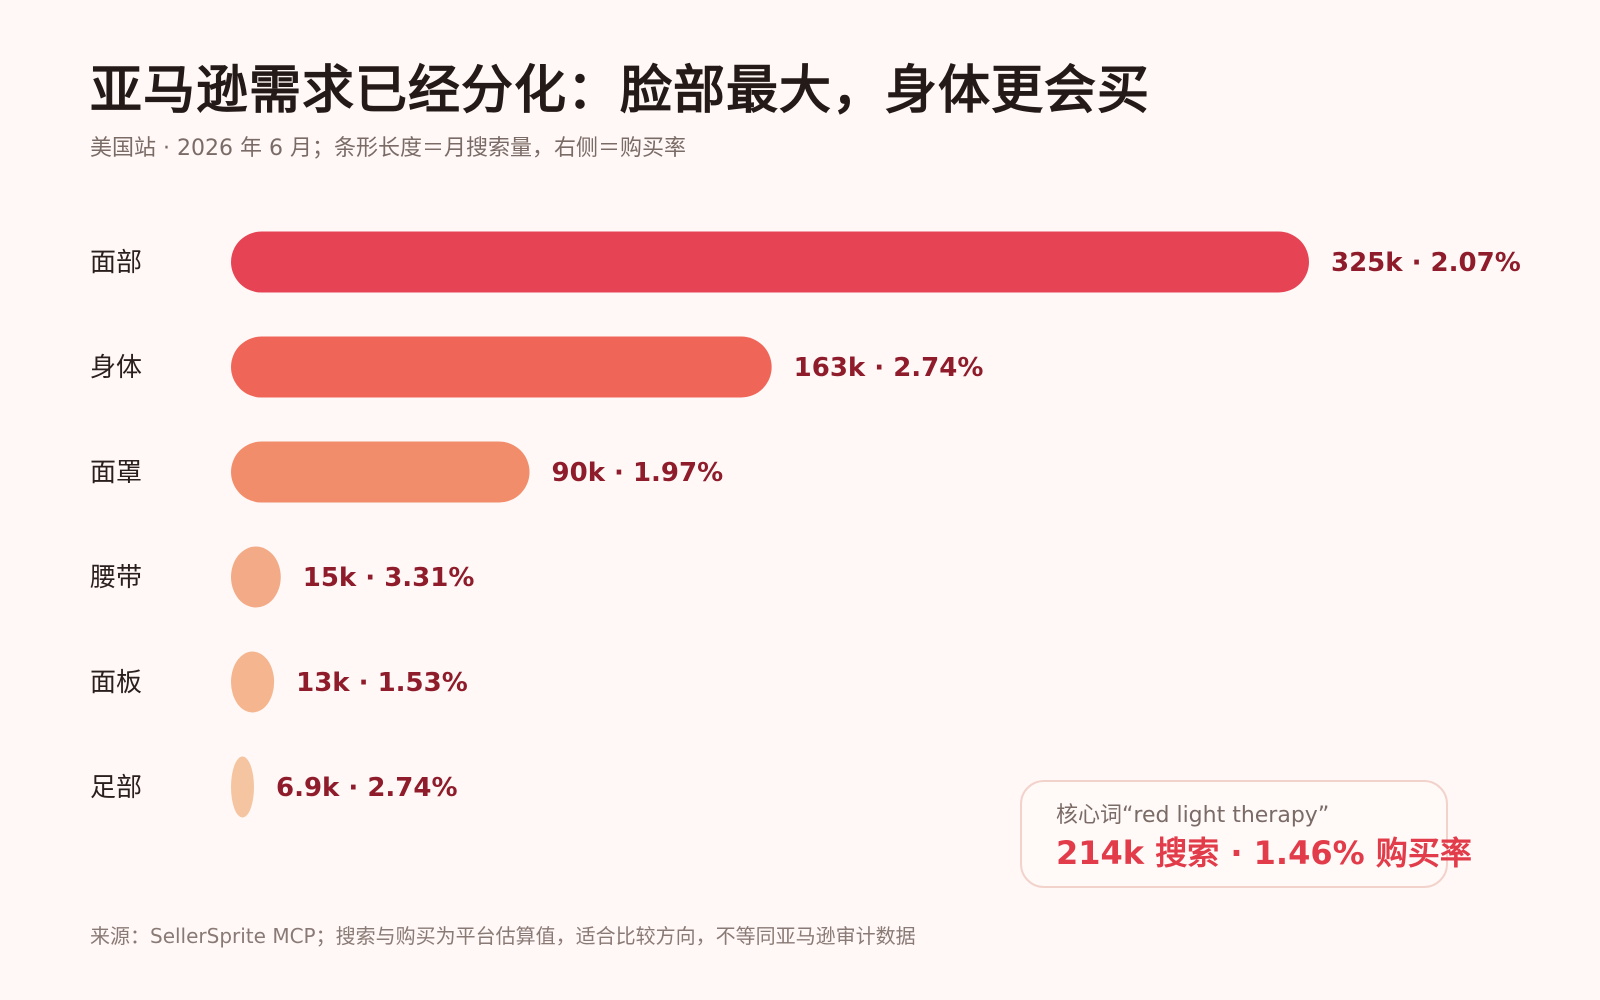 This screenshot has width=1600, height=1000. Describe the element at coordinates (1264, 853) in the screenshot. I see `callout-value: 214k 搜索 · 1.46% 购买率` at that location.